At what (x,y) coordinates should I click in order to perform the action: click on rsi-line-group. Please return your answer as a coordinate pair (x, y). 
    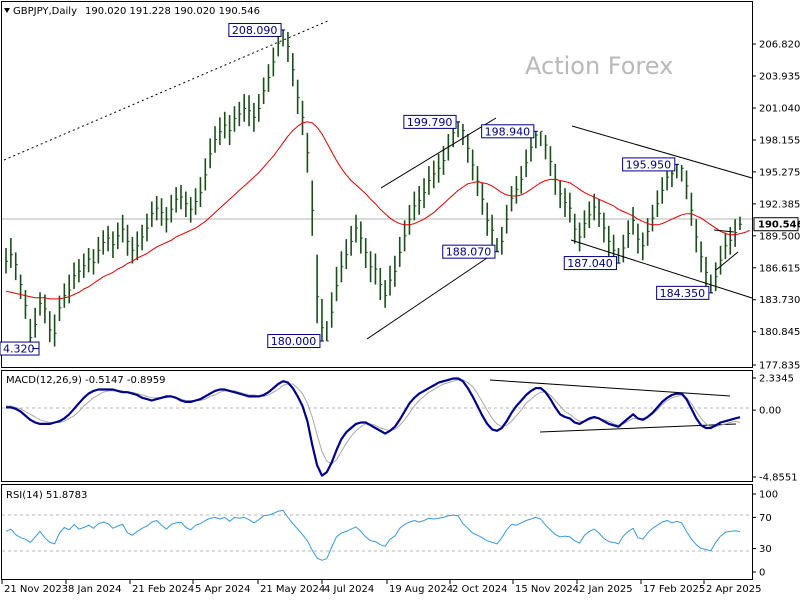
    Looking at the image, I should click on (373, 535).